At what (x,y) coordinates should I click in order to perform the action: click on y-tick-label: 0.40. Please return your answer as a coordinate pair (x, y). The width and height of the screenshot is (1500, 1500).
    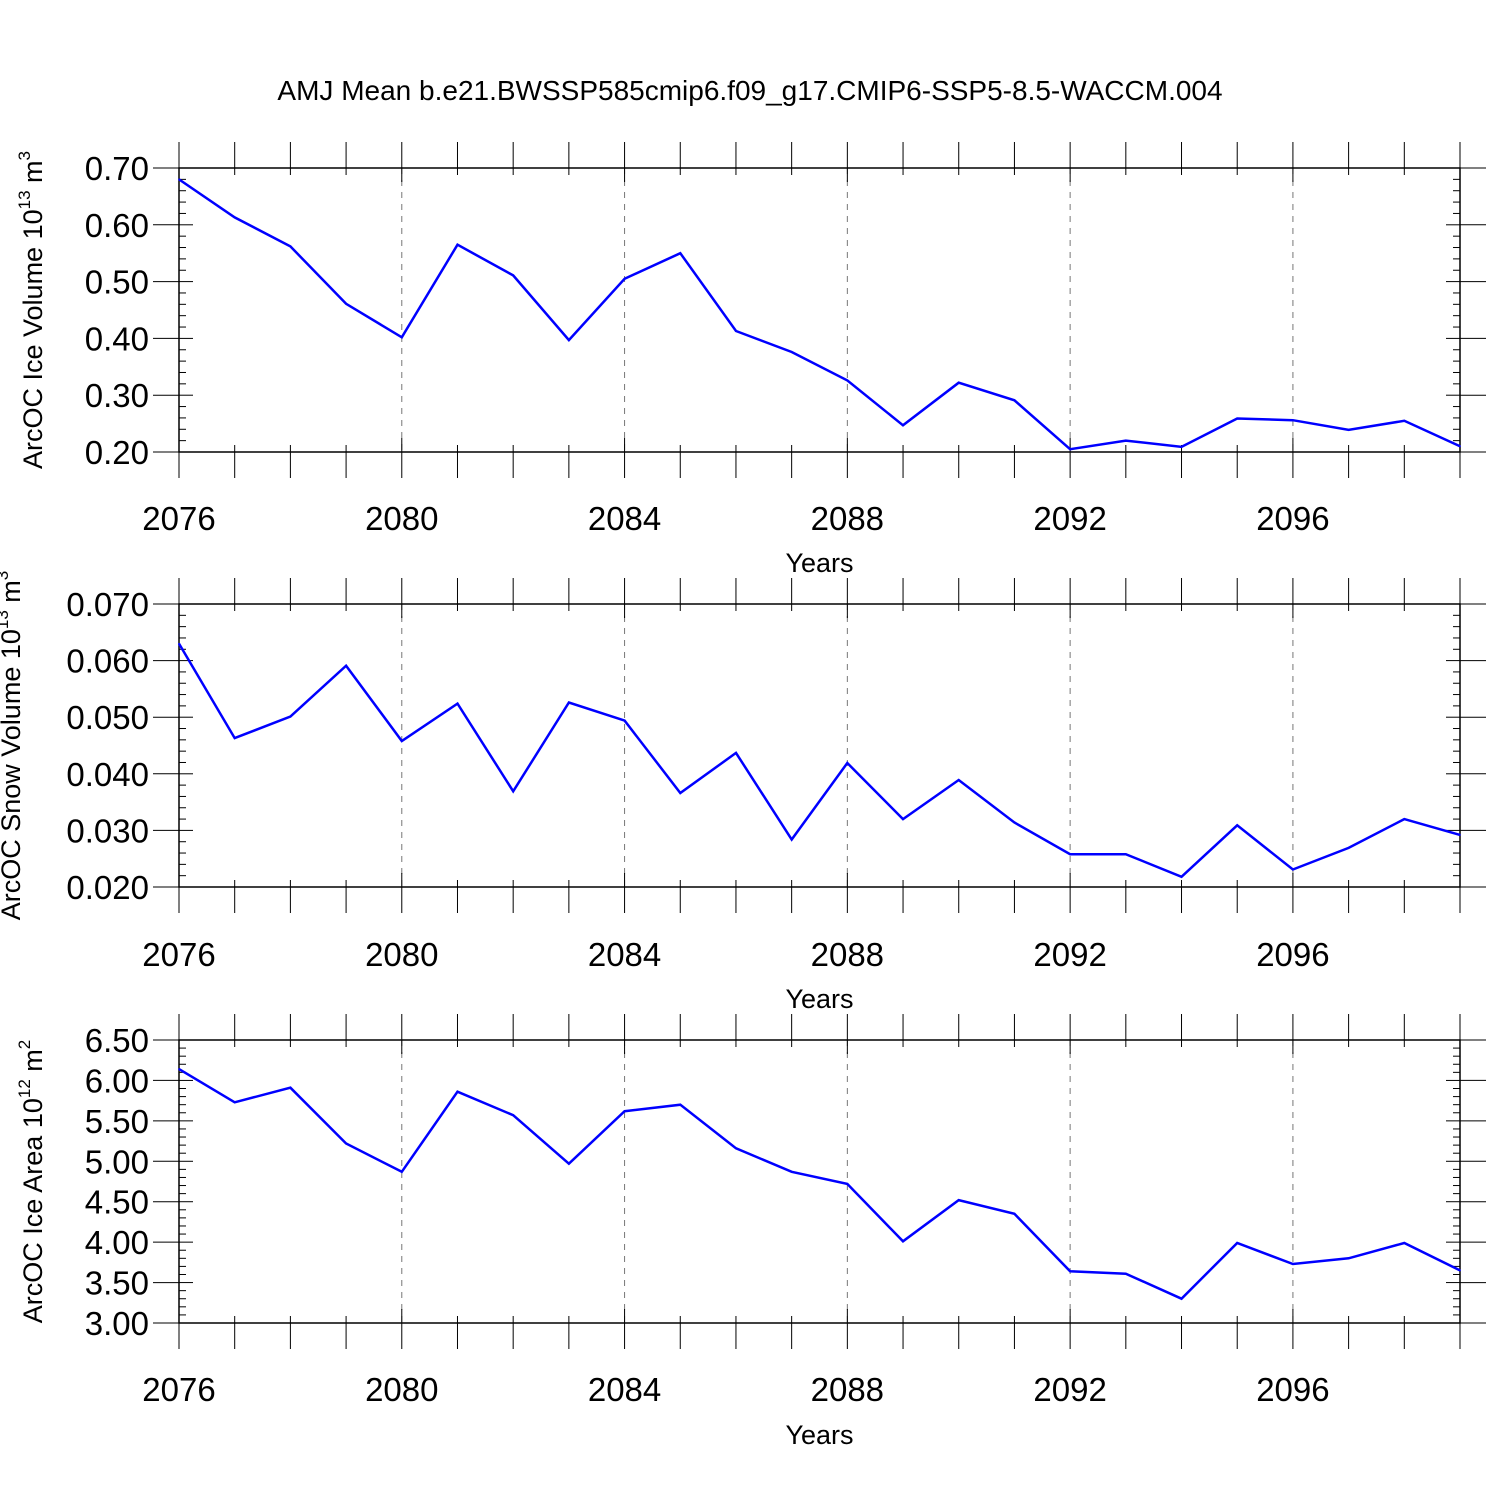
    Looking at the image, I should click on (117, 338).